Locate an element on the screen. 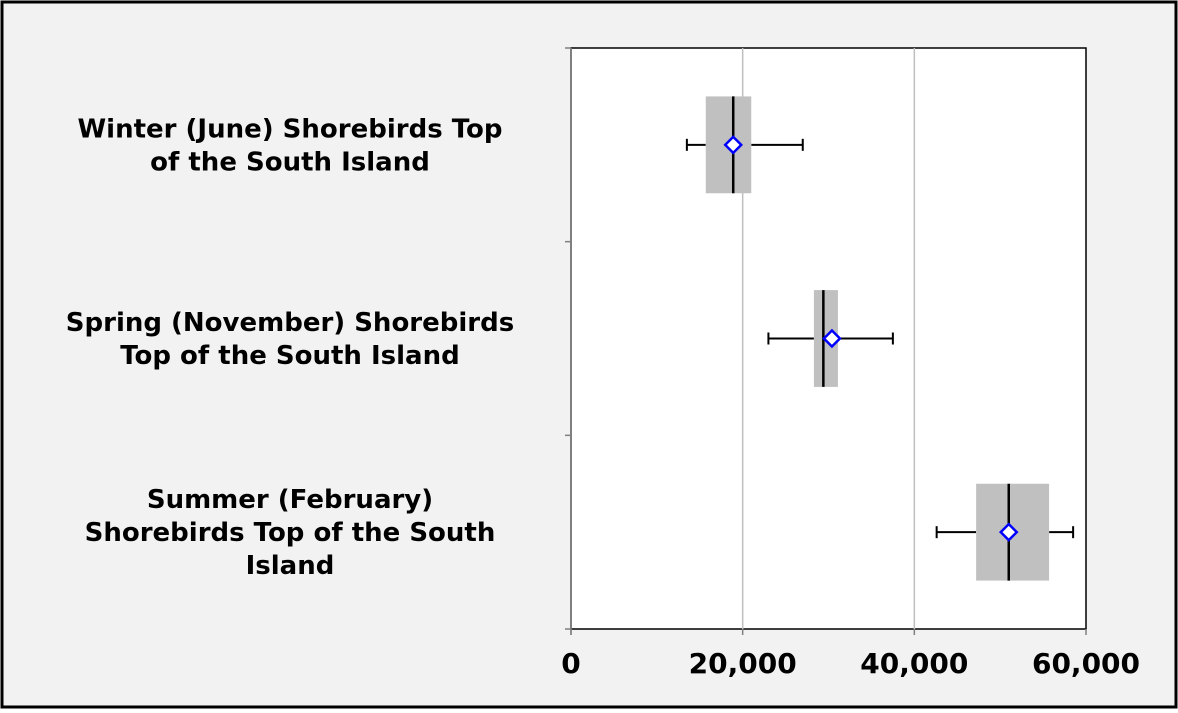 Image resolution: width=1178 pixels, height=713 pixels. x-tick-label-3: 60,000 is located at coordinates (1086, 663).